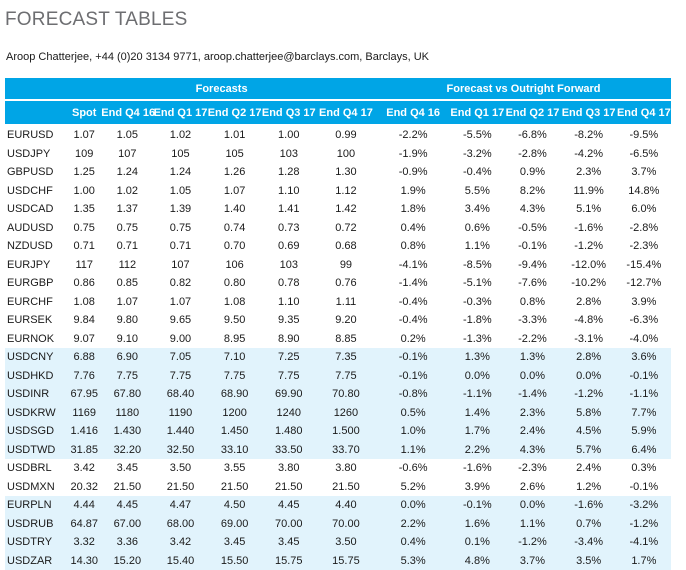  I want to click on forecast-value: 0.73, so click(289, 228).